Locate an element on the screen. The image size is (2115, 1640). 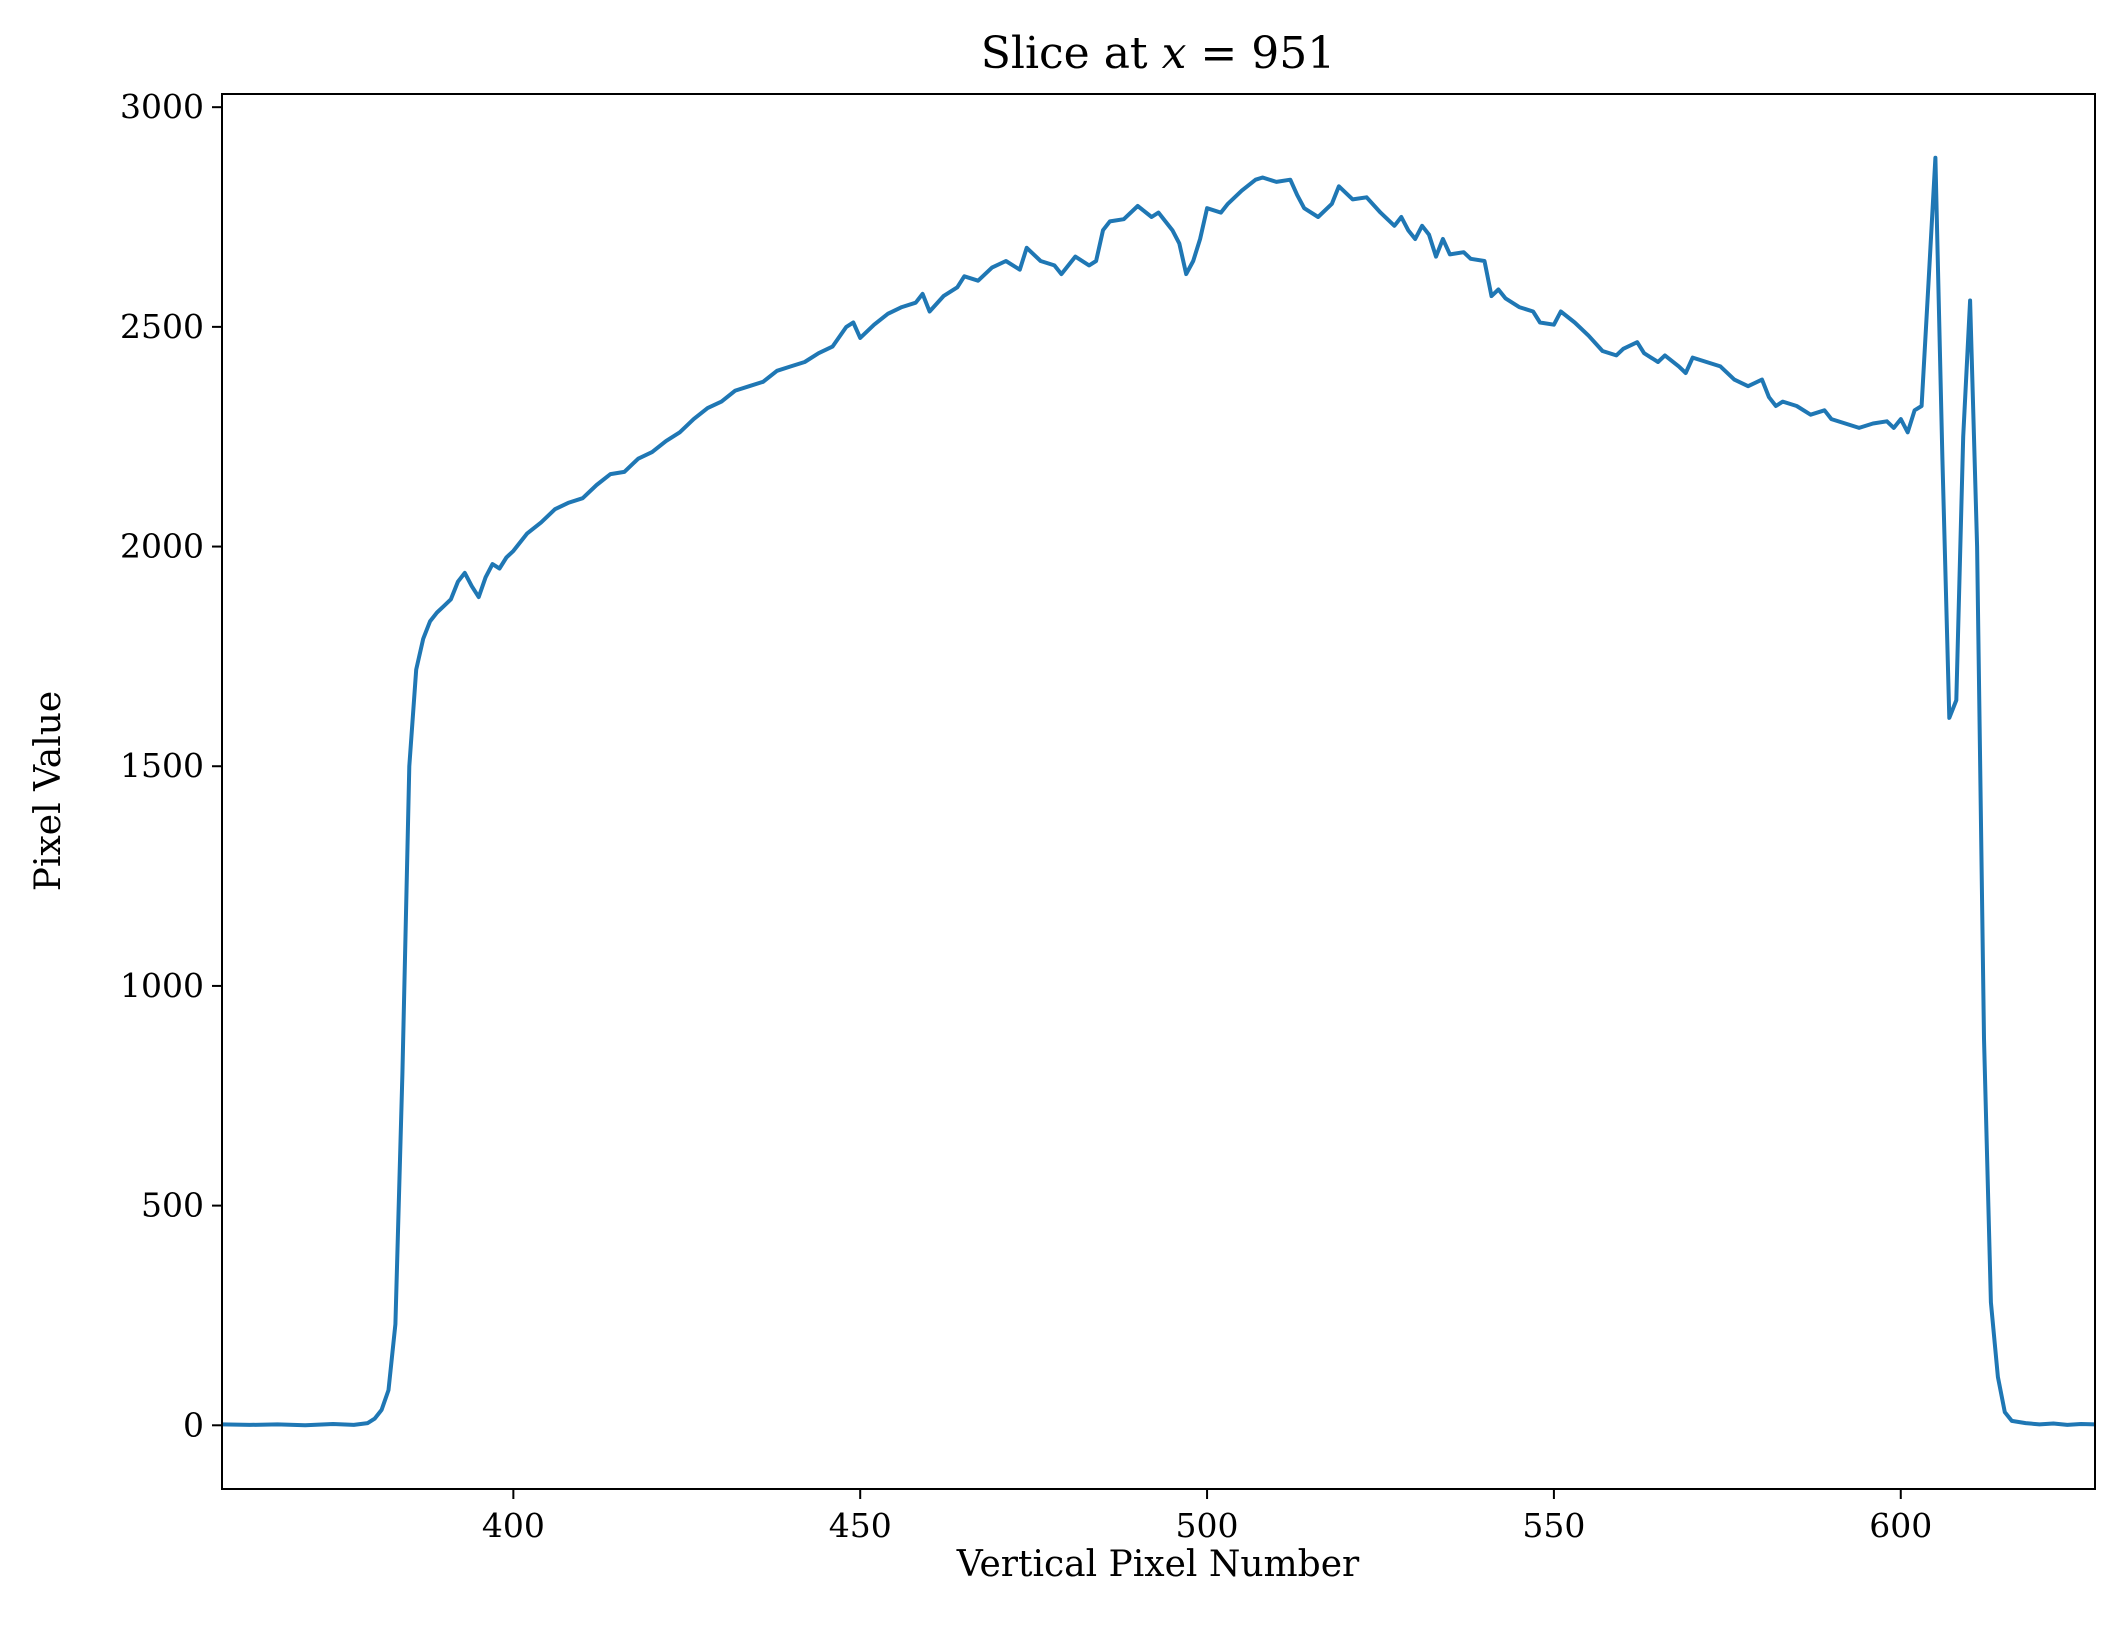
y-tick-label: 0 is located at coordinates (193, 1424).